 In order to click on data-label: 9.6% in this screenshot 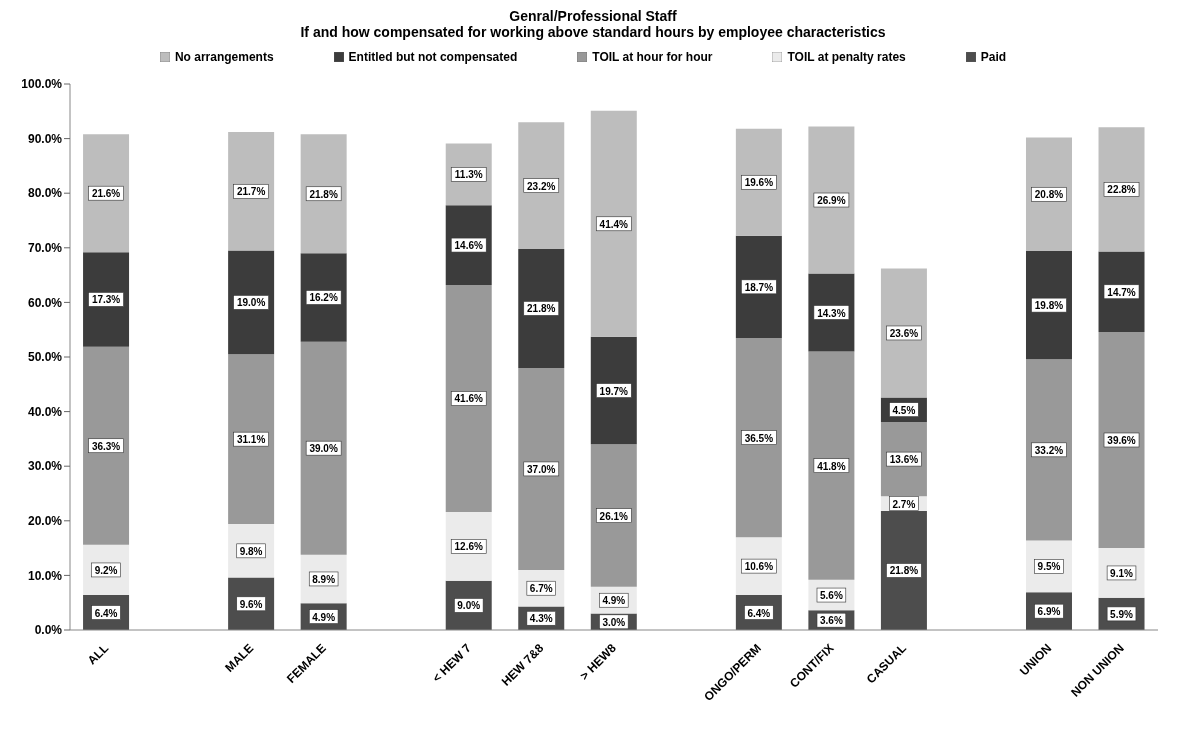, I will do `click(251, 604)`.